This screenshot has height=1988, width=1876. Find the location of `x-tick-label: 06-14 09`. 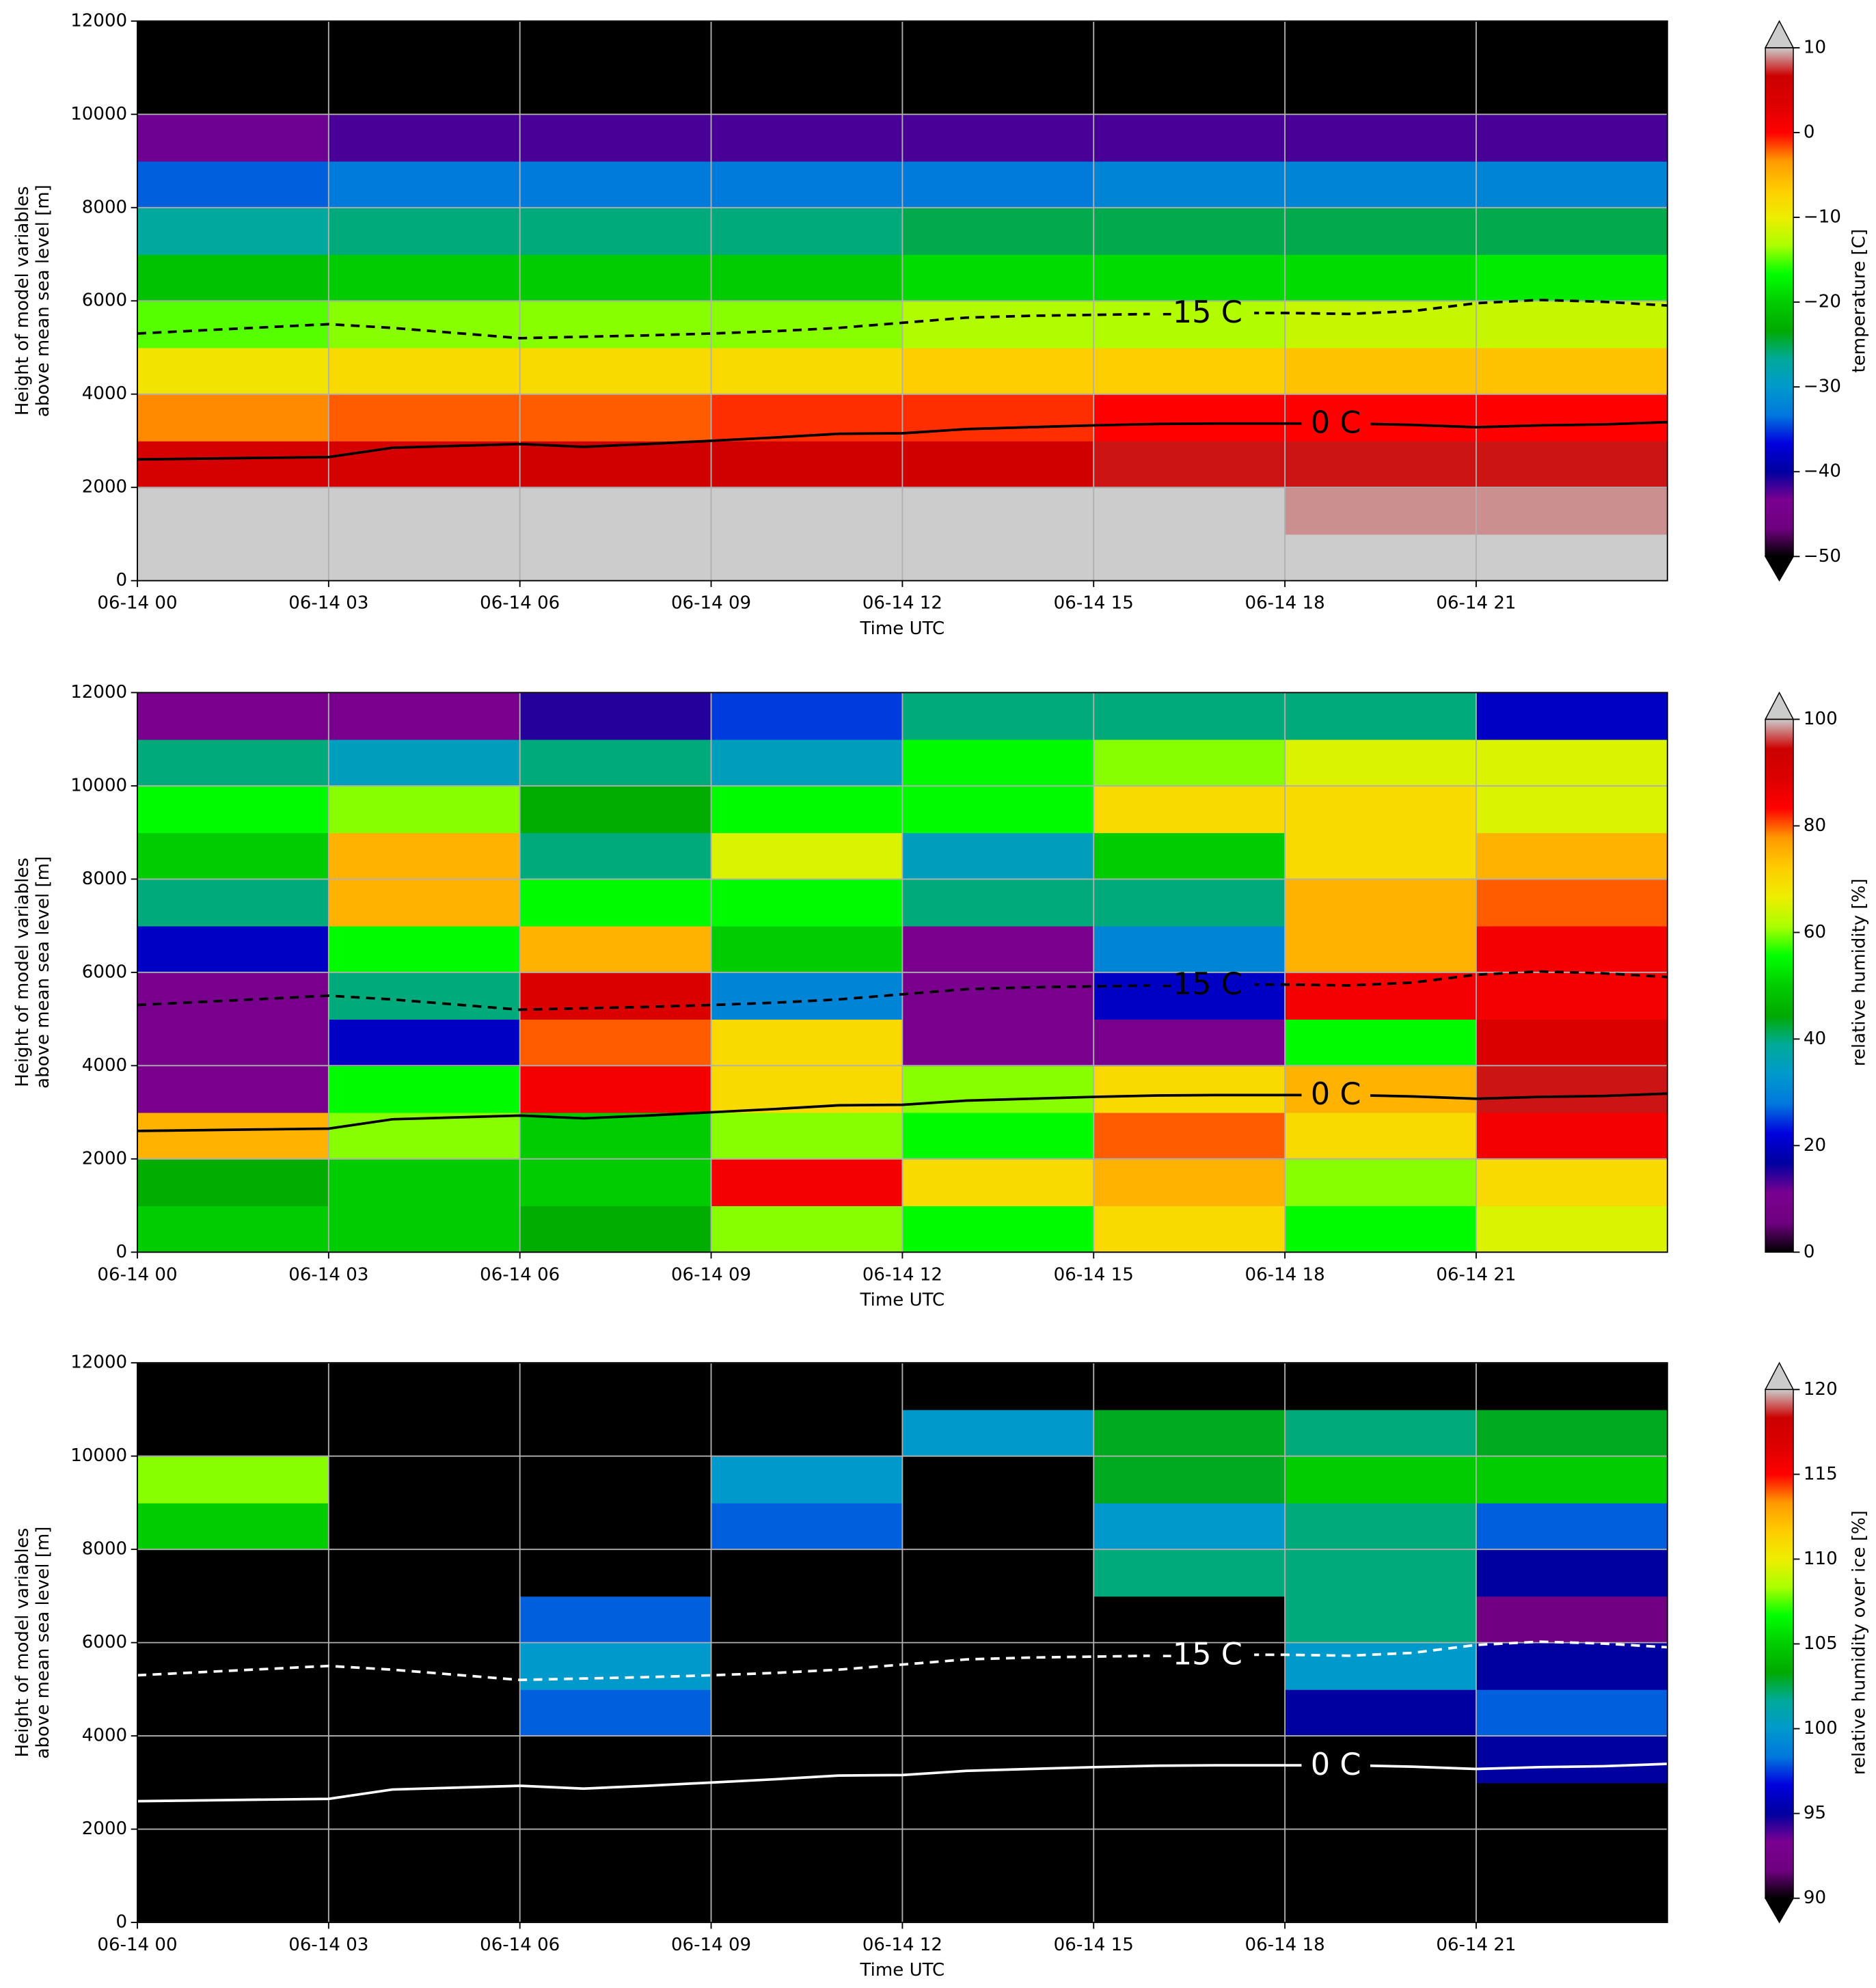

x-tick-label: 06-14 09 is located at coordinates (711, 1274).